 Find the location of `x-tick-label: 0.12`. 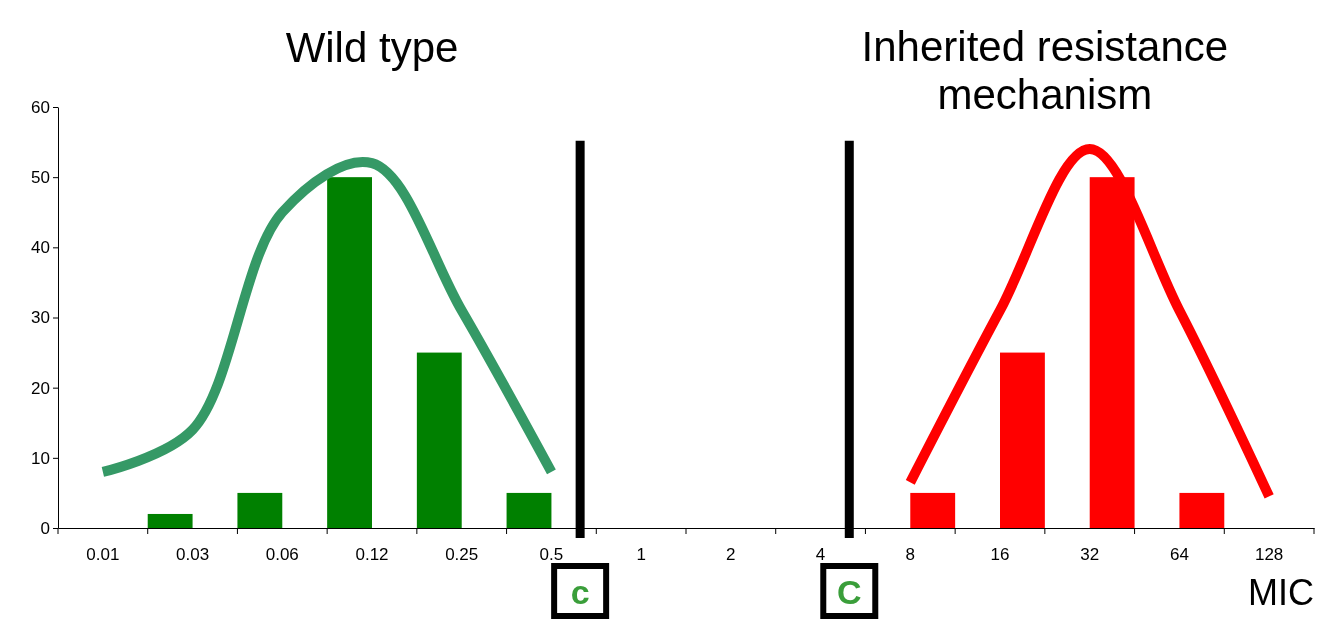

x-tick-label: 0.12 is located at coordinates (372, 555).